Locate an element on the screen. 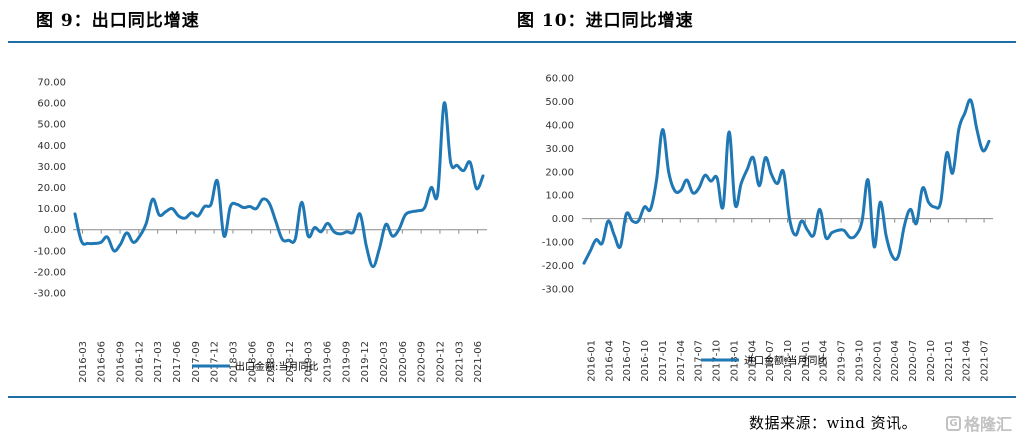 The width and height of the screenshot is (1026, 443). import-x-tick-label: 2021-01 is located at coordinates (949, 361).